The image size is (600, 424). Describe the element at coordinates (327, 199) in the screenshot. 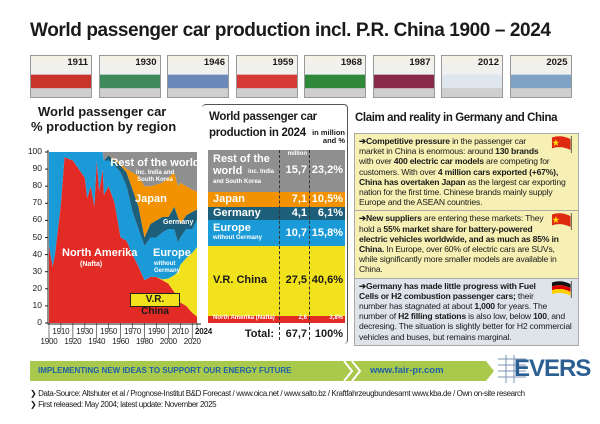

I see `row-pct: 10,5%` at that location.